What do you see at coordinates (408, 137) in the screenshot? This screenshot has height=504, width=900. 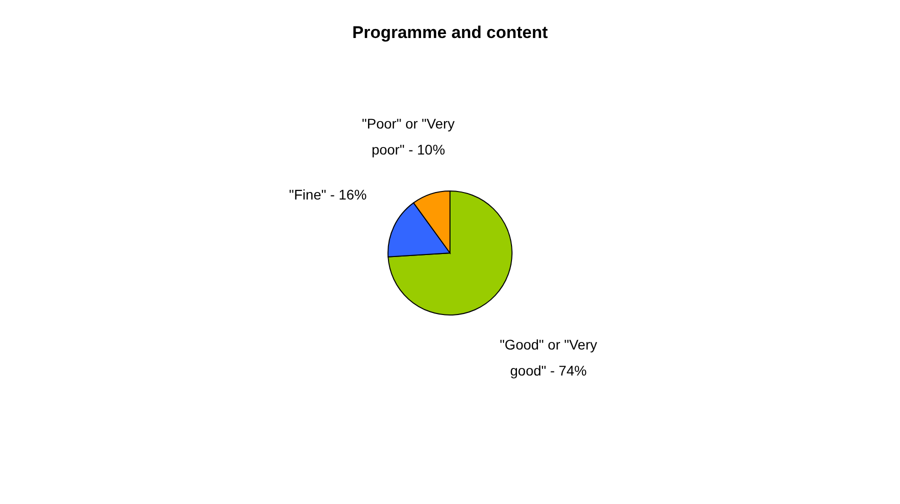 I see `slice-label: "Poor" or "Very poor" - 10%` at bounding box center [408, 137].